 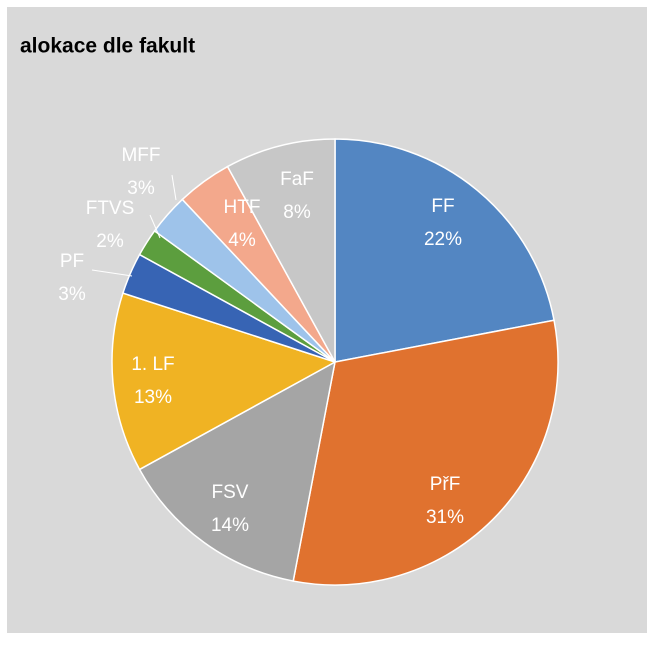 I want to click on slice-category-label: FF, so click(x=442, y=206).